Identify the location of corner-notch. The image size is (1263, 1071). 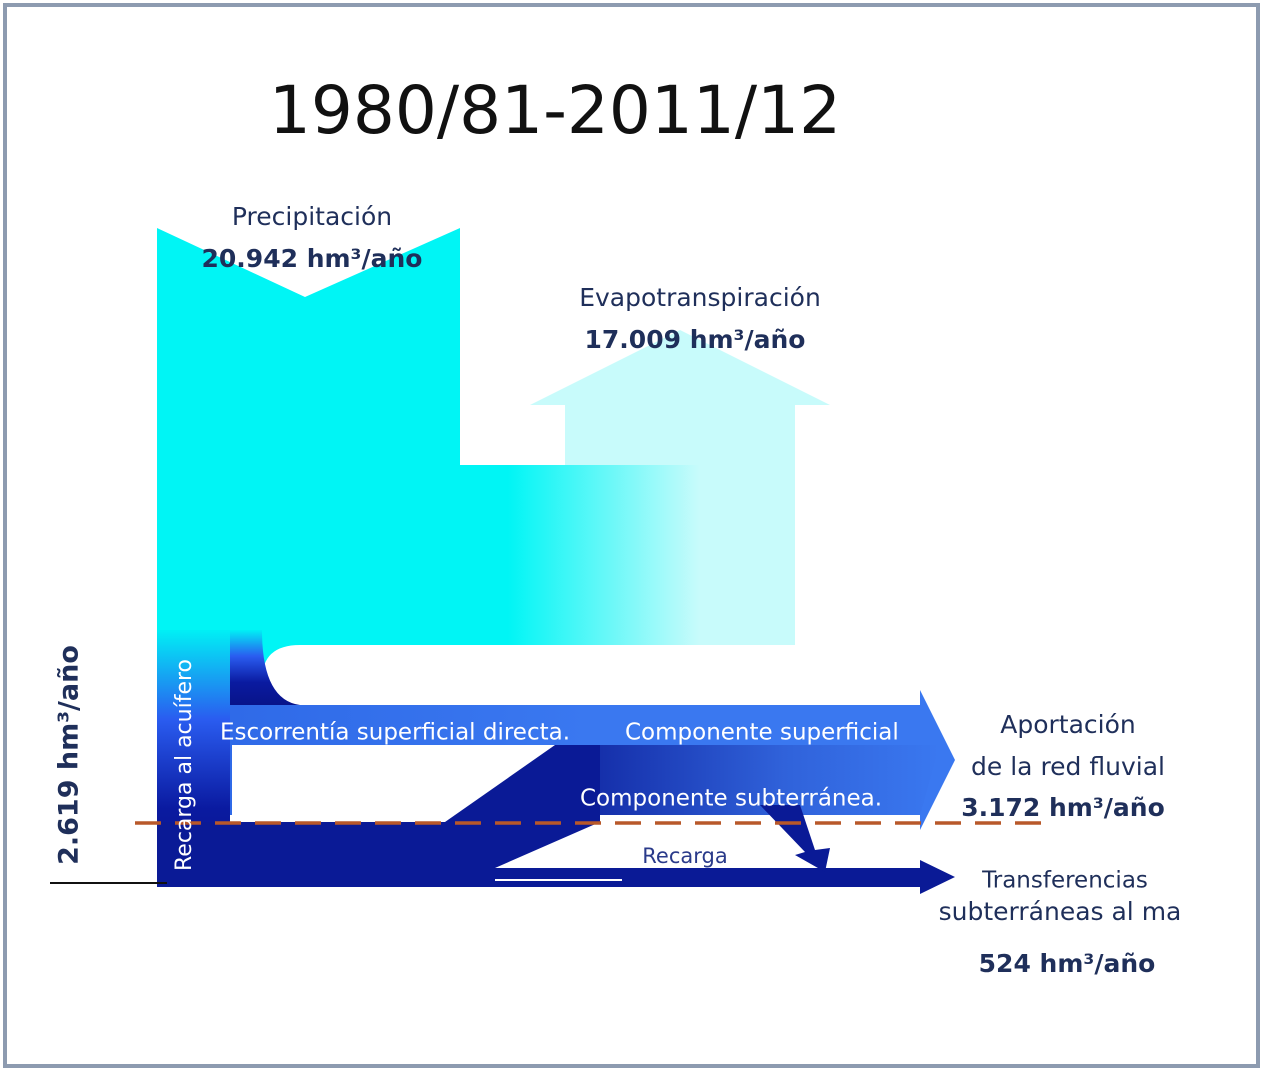
(495, 452).